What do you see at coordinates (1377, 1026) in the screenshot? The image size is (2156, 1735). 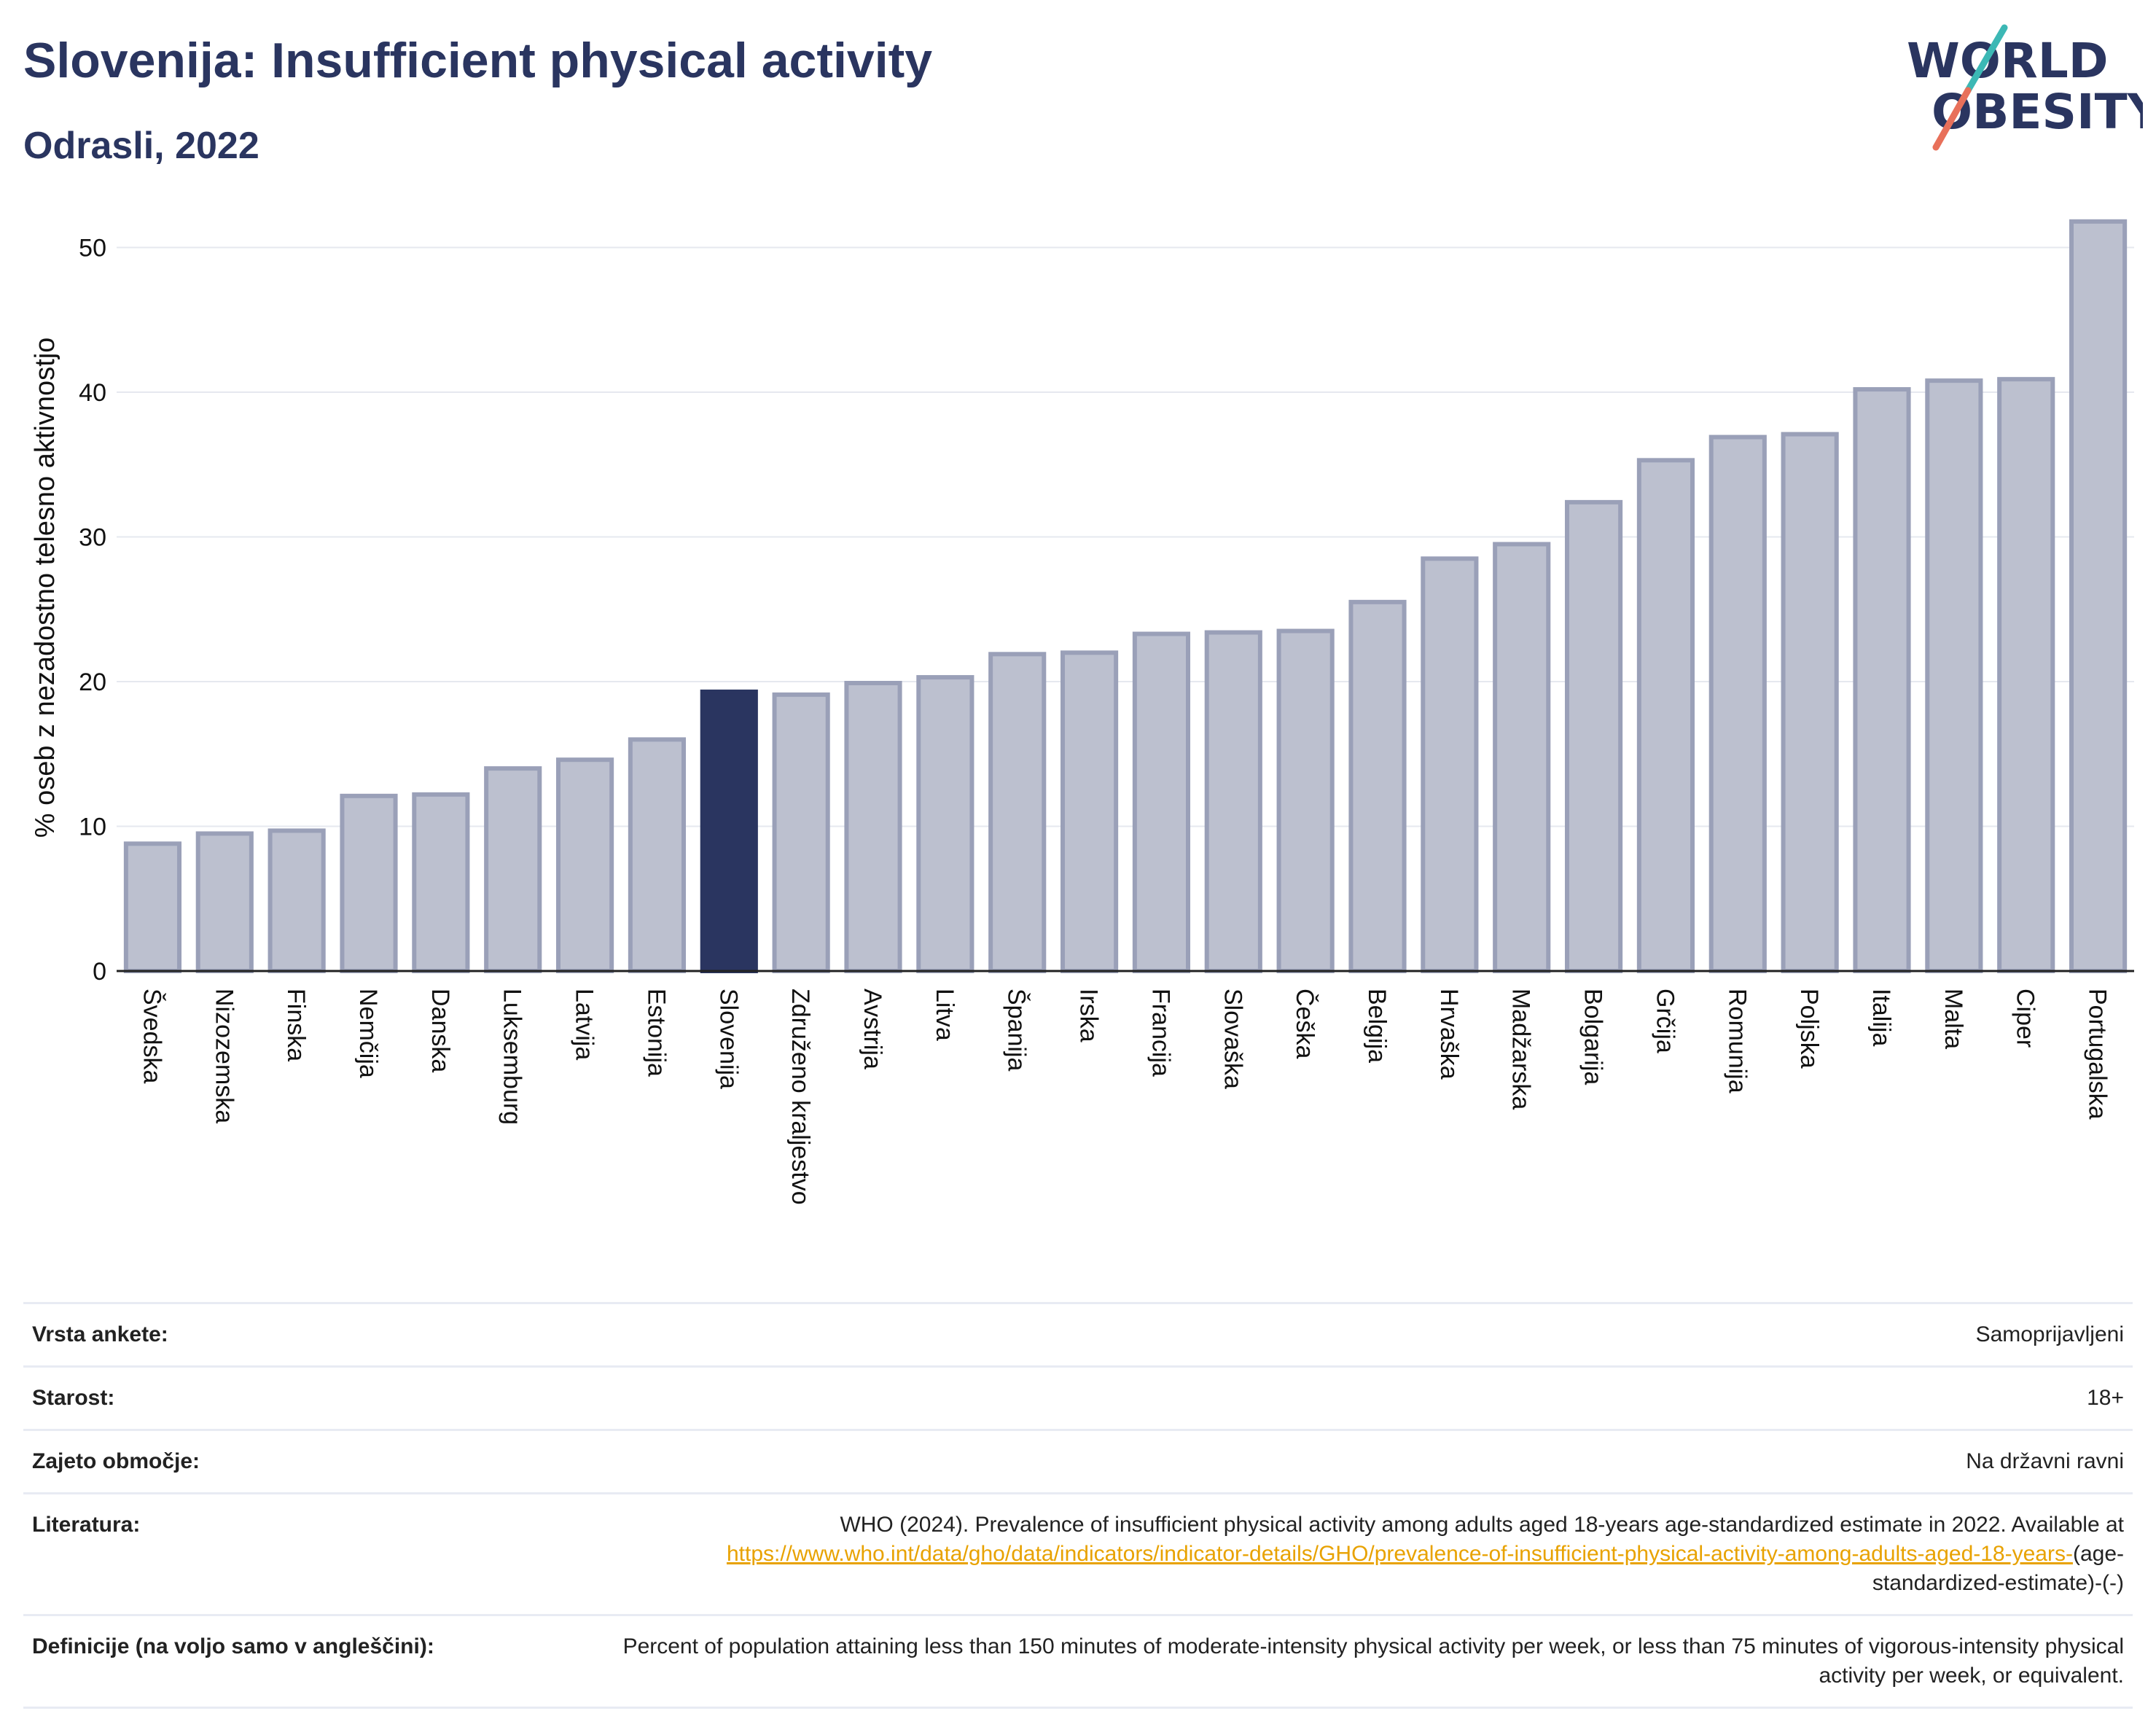 I see `x-tick-label: Belgija` at bounding box center [1377, 1026].